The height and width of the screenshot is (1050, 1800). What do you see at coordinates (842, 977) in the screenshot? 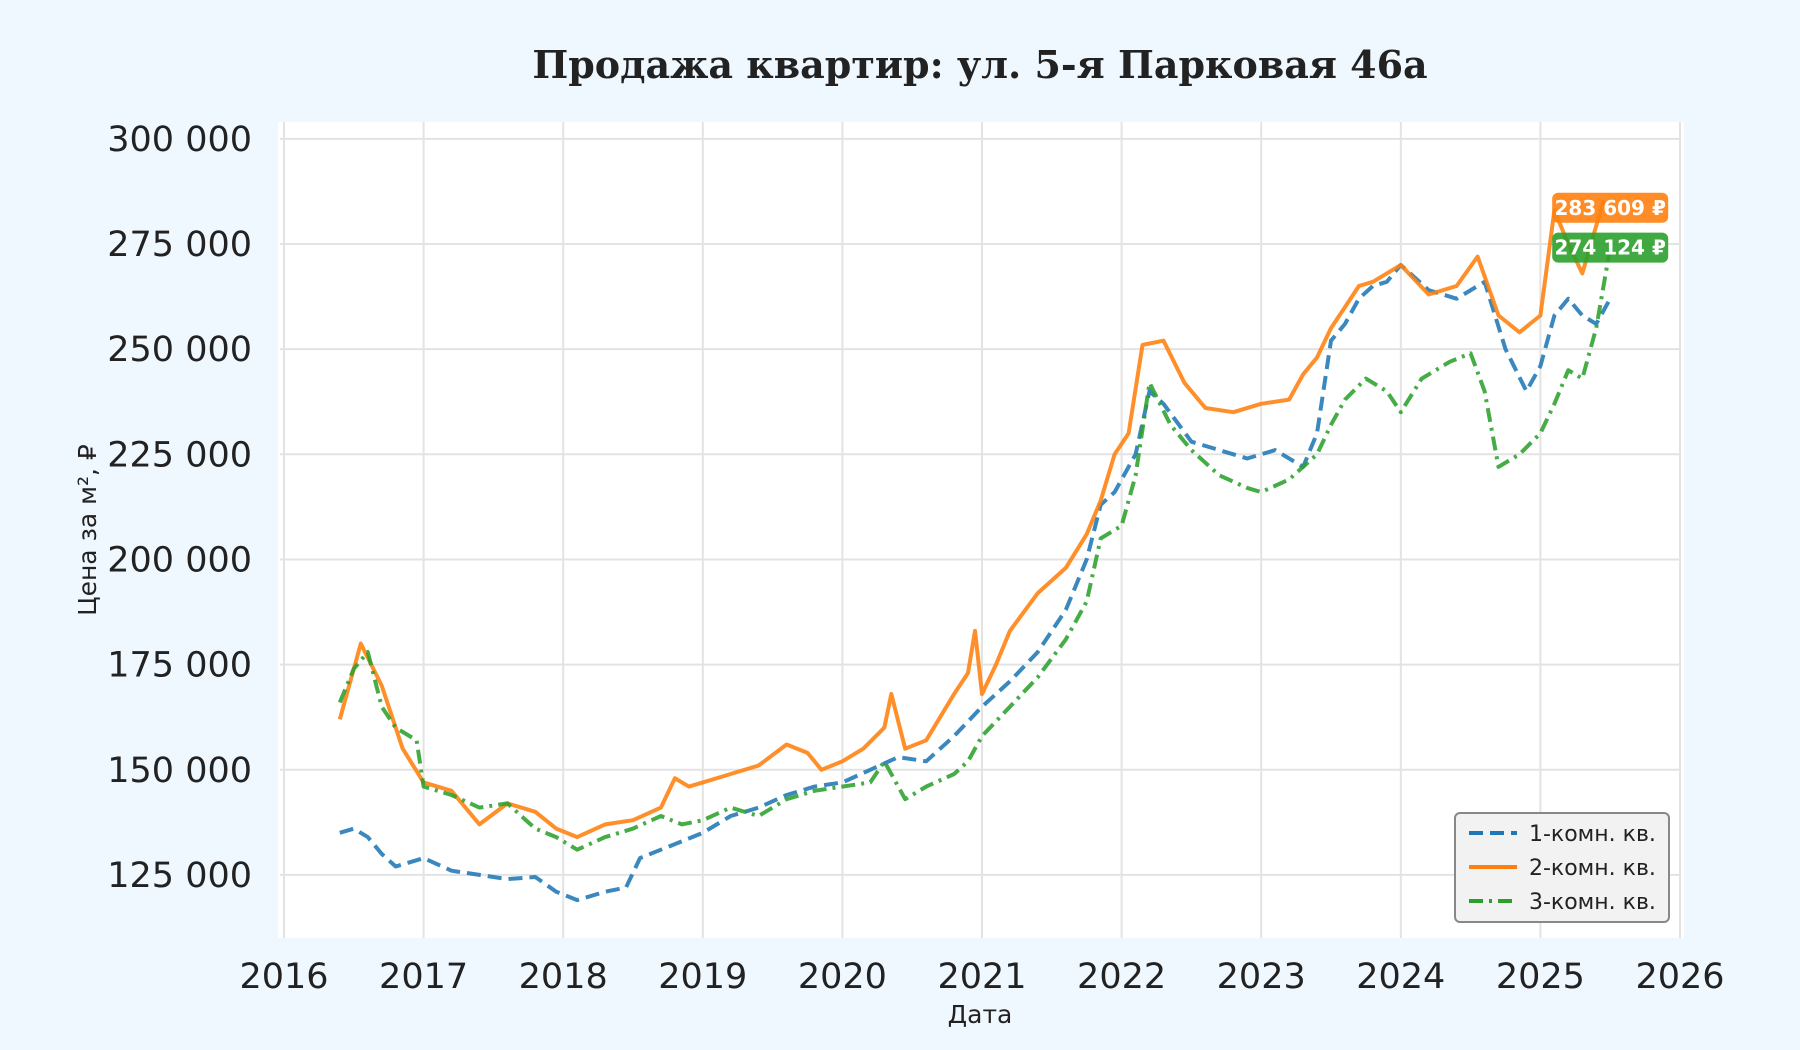
I see `x-tick-label: 2020` at bounding box center [842, 977].